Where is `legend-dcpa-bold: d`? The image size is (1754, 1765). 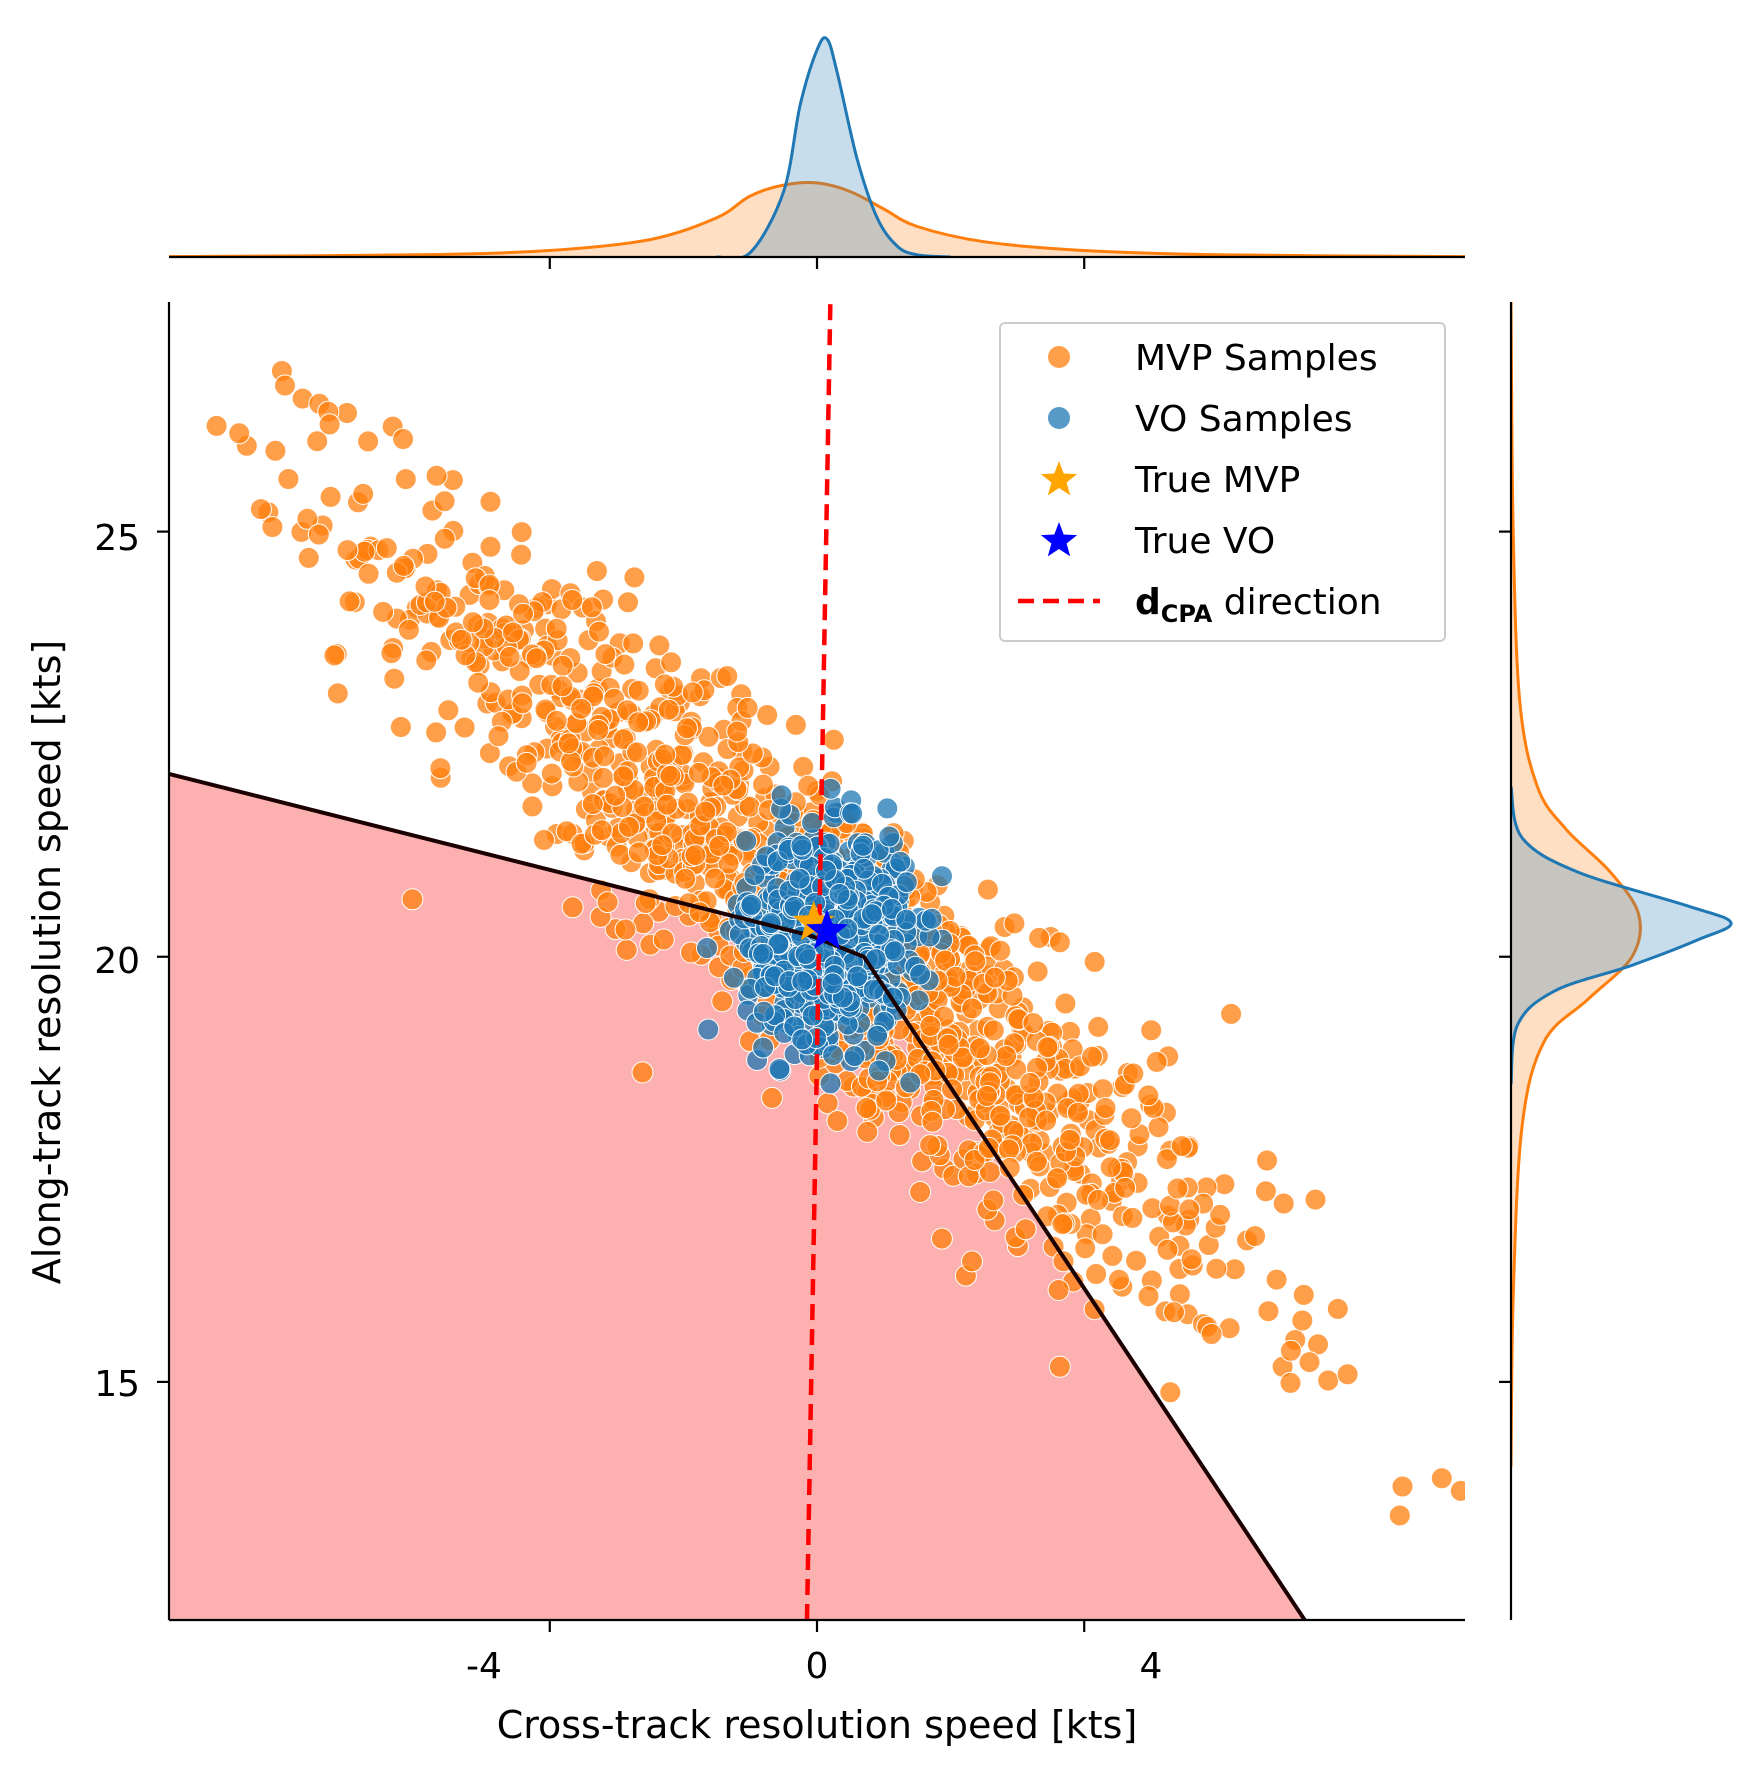
legend-dcpa-bold: d is located at coordinates (1148, 602).